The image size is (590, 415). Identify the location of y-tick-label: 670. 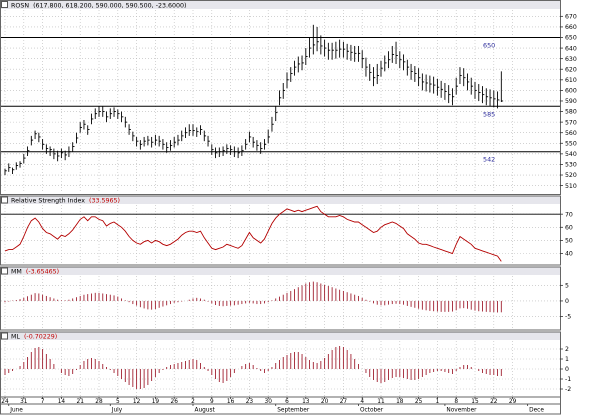
(571, 17).